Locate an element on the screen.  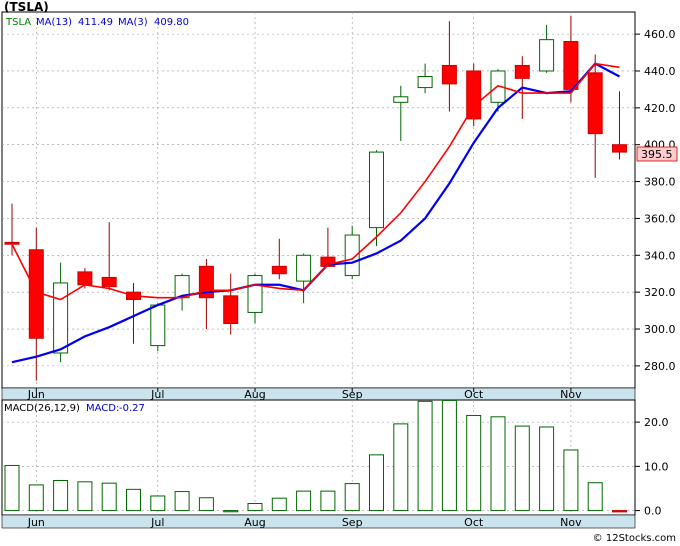
price-y-tick-label: 320.0 is located at coordinates (660, 292).